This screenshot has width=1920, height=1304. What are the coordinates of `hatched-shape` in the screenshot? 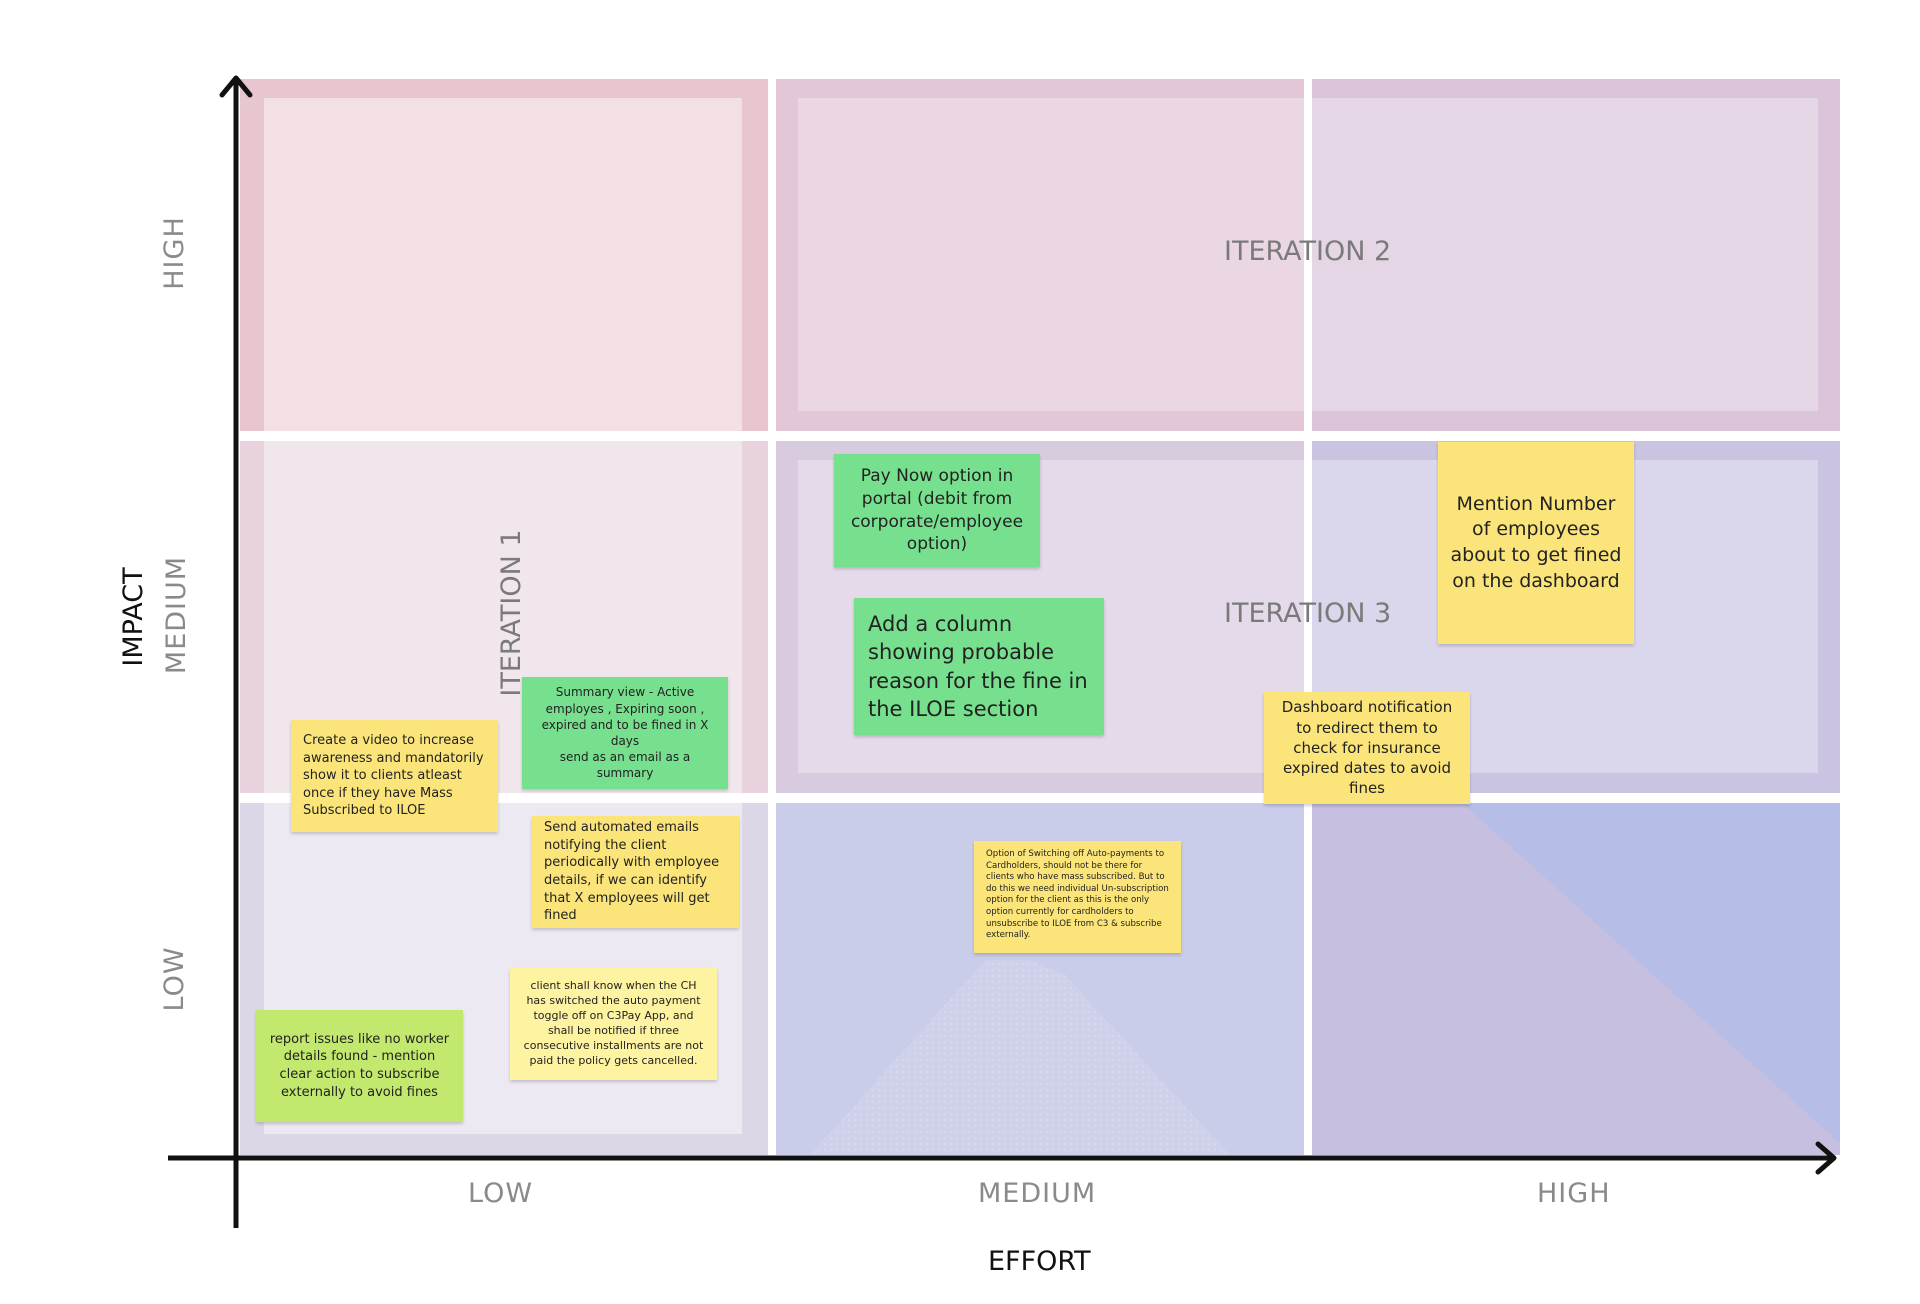 It's located at (1020, 1057).